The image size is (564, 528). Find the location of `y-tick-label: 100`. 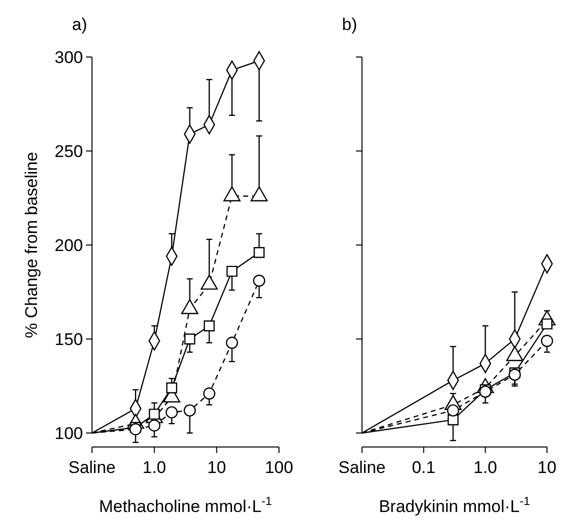

y-tick-label: 100 is located at coordinates (68, 433).